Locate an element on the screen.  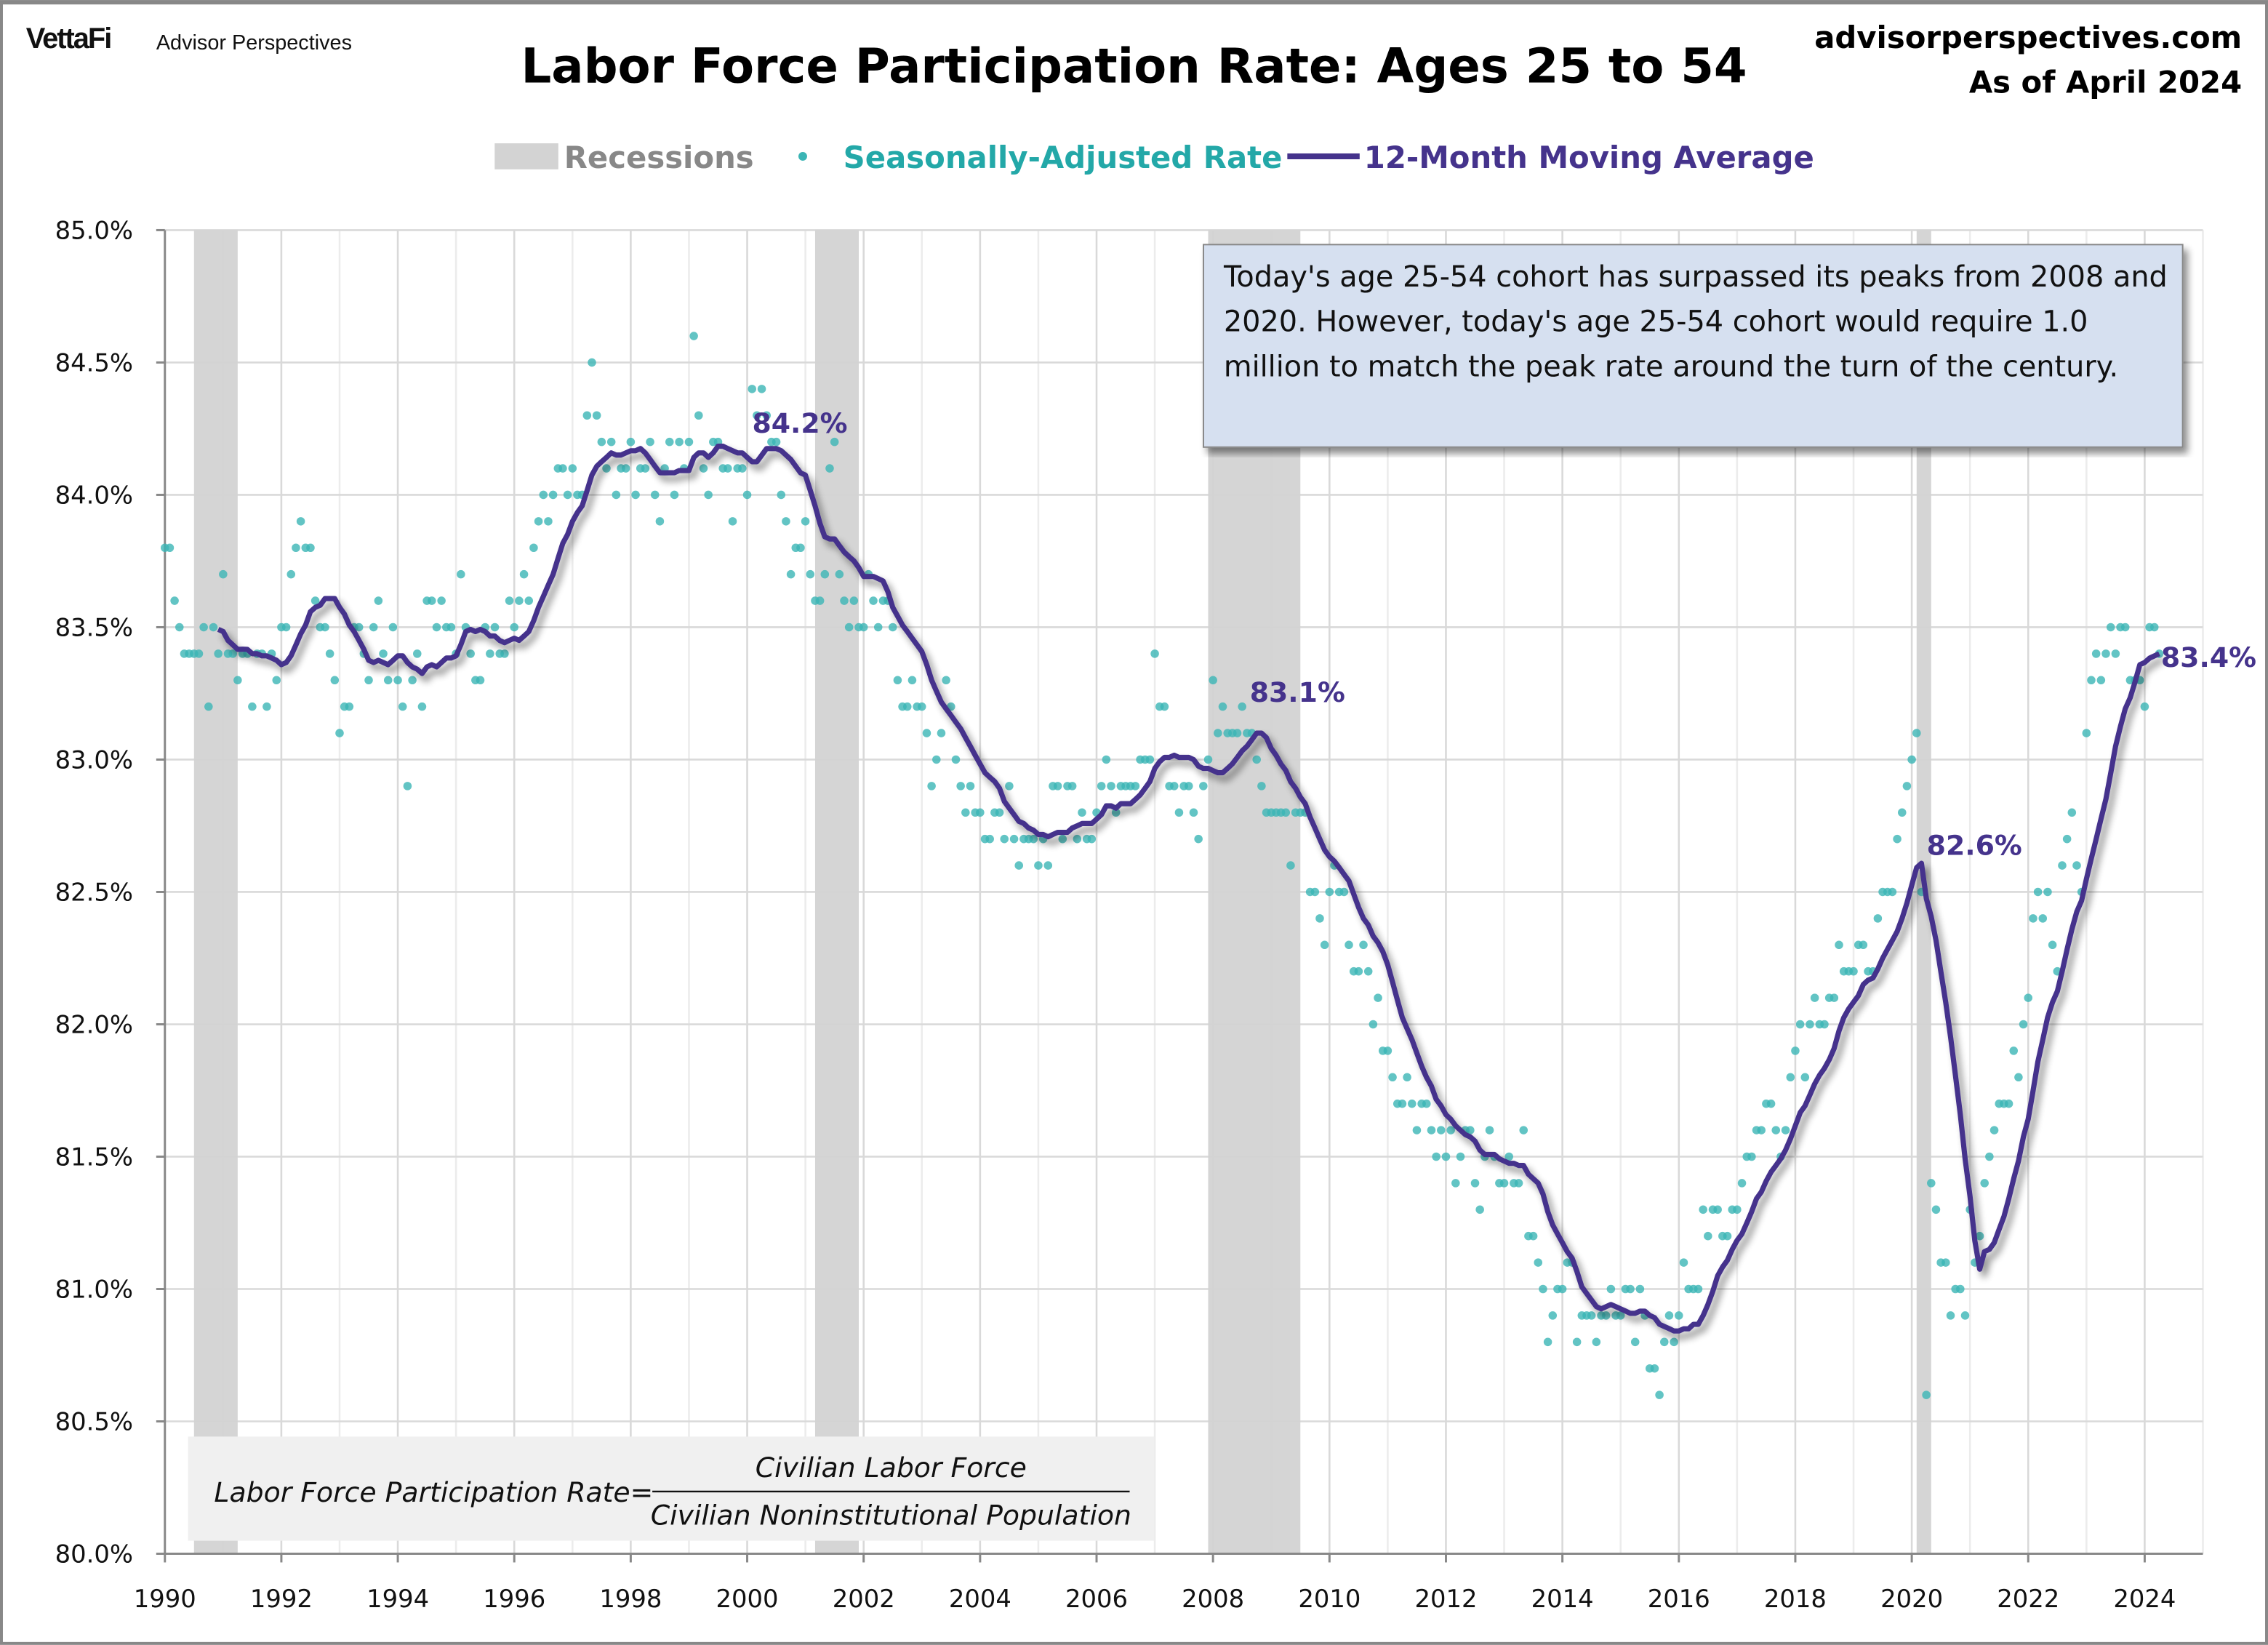
x-tick-label: 2016 is located at coordinates (1679, 1599).